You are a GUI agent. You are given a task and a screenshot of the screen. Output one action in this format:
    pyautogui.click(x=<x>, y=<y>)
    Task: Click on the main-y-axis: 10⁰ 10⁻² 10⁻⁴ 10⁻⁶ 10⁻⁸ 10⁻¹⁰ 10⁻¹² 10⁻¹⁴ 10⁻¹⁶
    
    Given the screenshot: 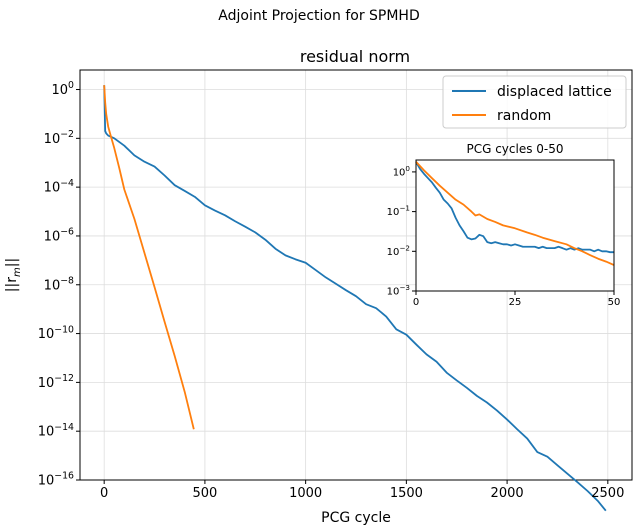 What is the action you would take?
    pyautogui.click(x=59, y=284)
    